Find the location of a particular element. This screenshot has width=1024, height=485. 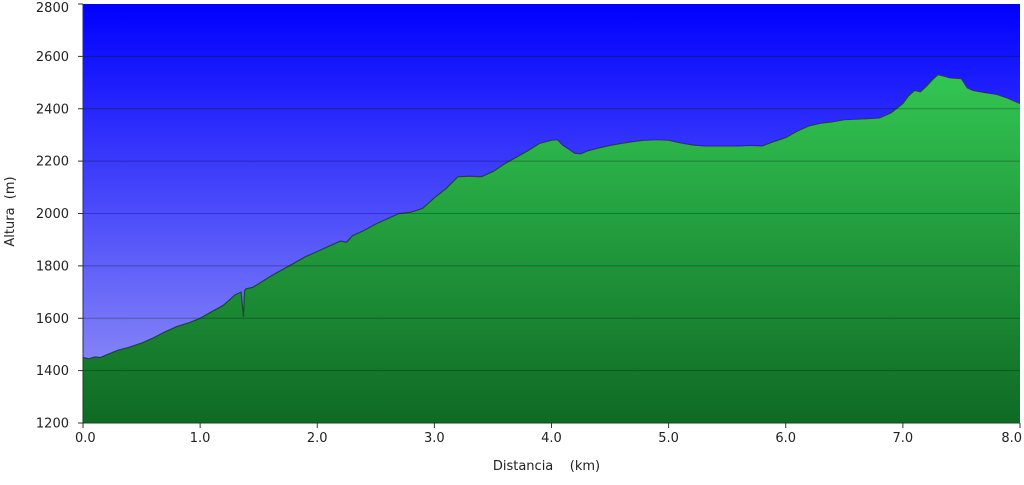

y-axis-ticks: 1200 1400 1600 1800 2000 2200 2400 2600 2800 is located at coordinates (59, 216).